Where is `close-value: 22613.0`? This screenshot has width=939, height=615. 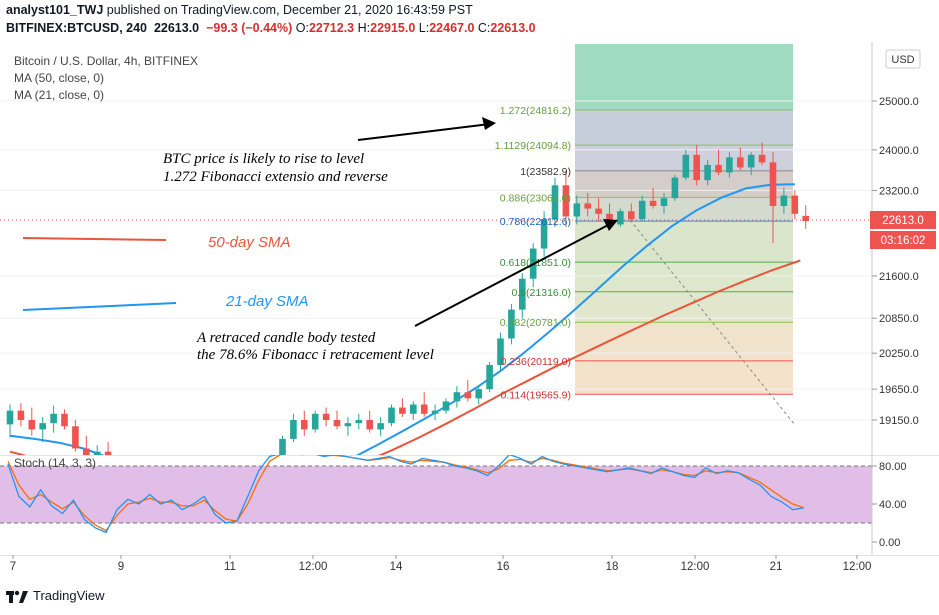 close-value: 22613.0 is located at coordinates (513, 28).